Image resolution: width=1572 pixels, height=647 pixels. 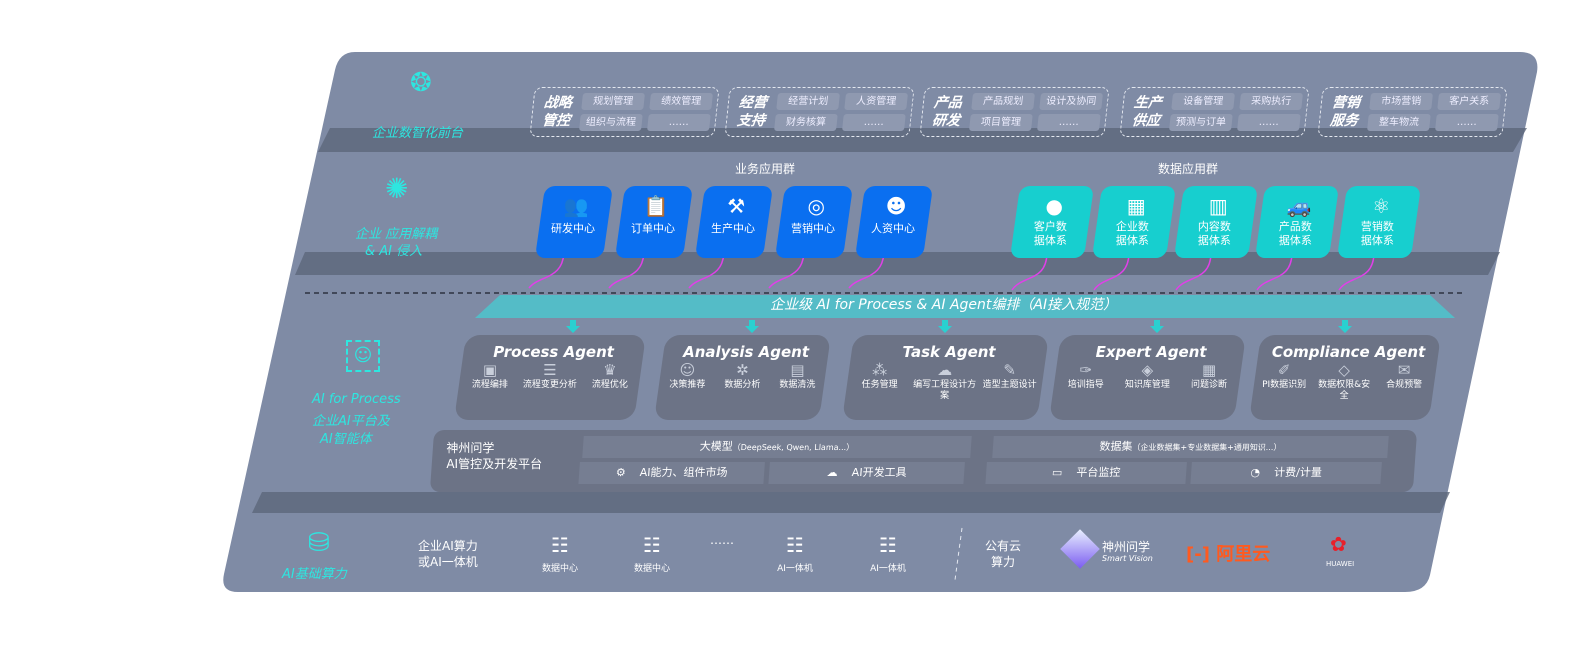 What do you see at coordinates (866, 473) in the screenshot?
I see `devtools-item: ☁ AI开发工具` at bounding box center [866, 473].